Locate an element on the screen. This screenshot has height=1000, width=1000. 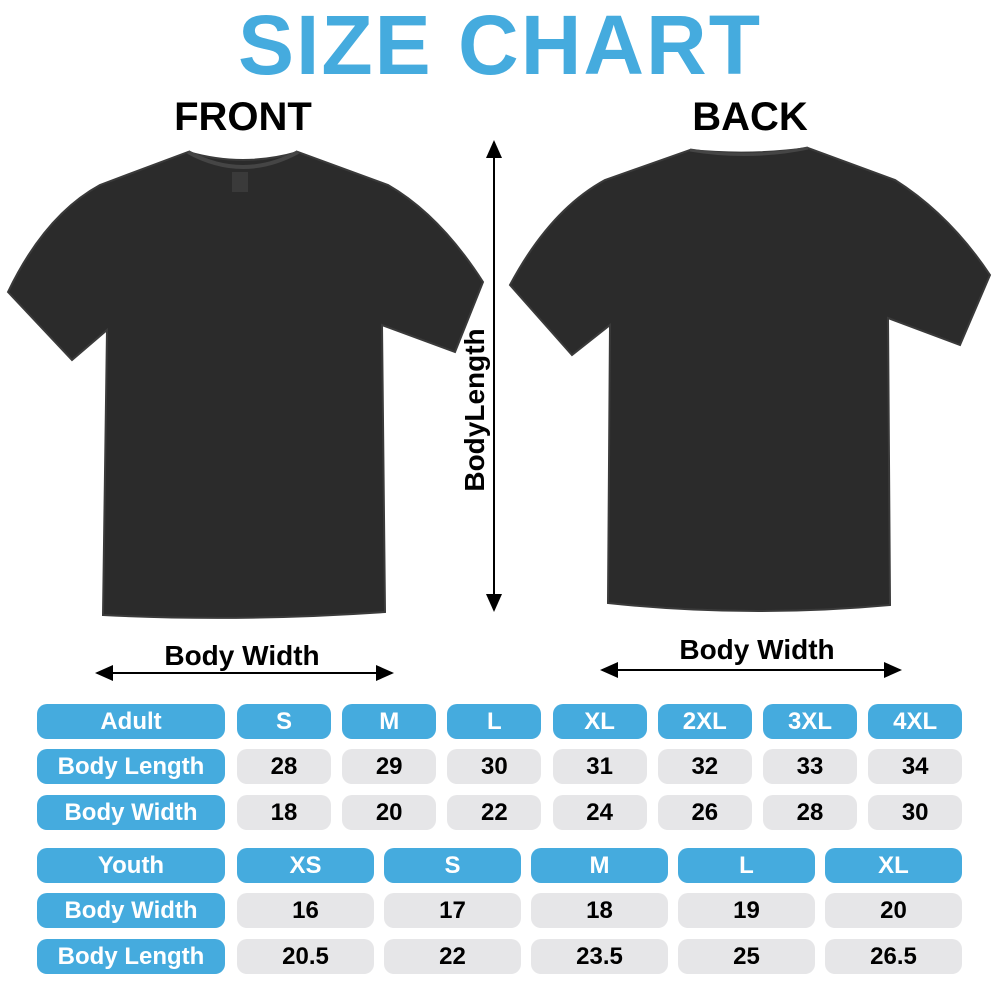
back-label: BACK is located at coordinates (750, 117).